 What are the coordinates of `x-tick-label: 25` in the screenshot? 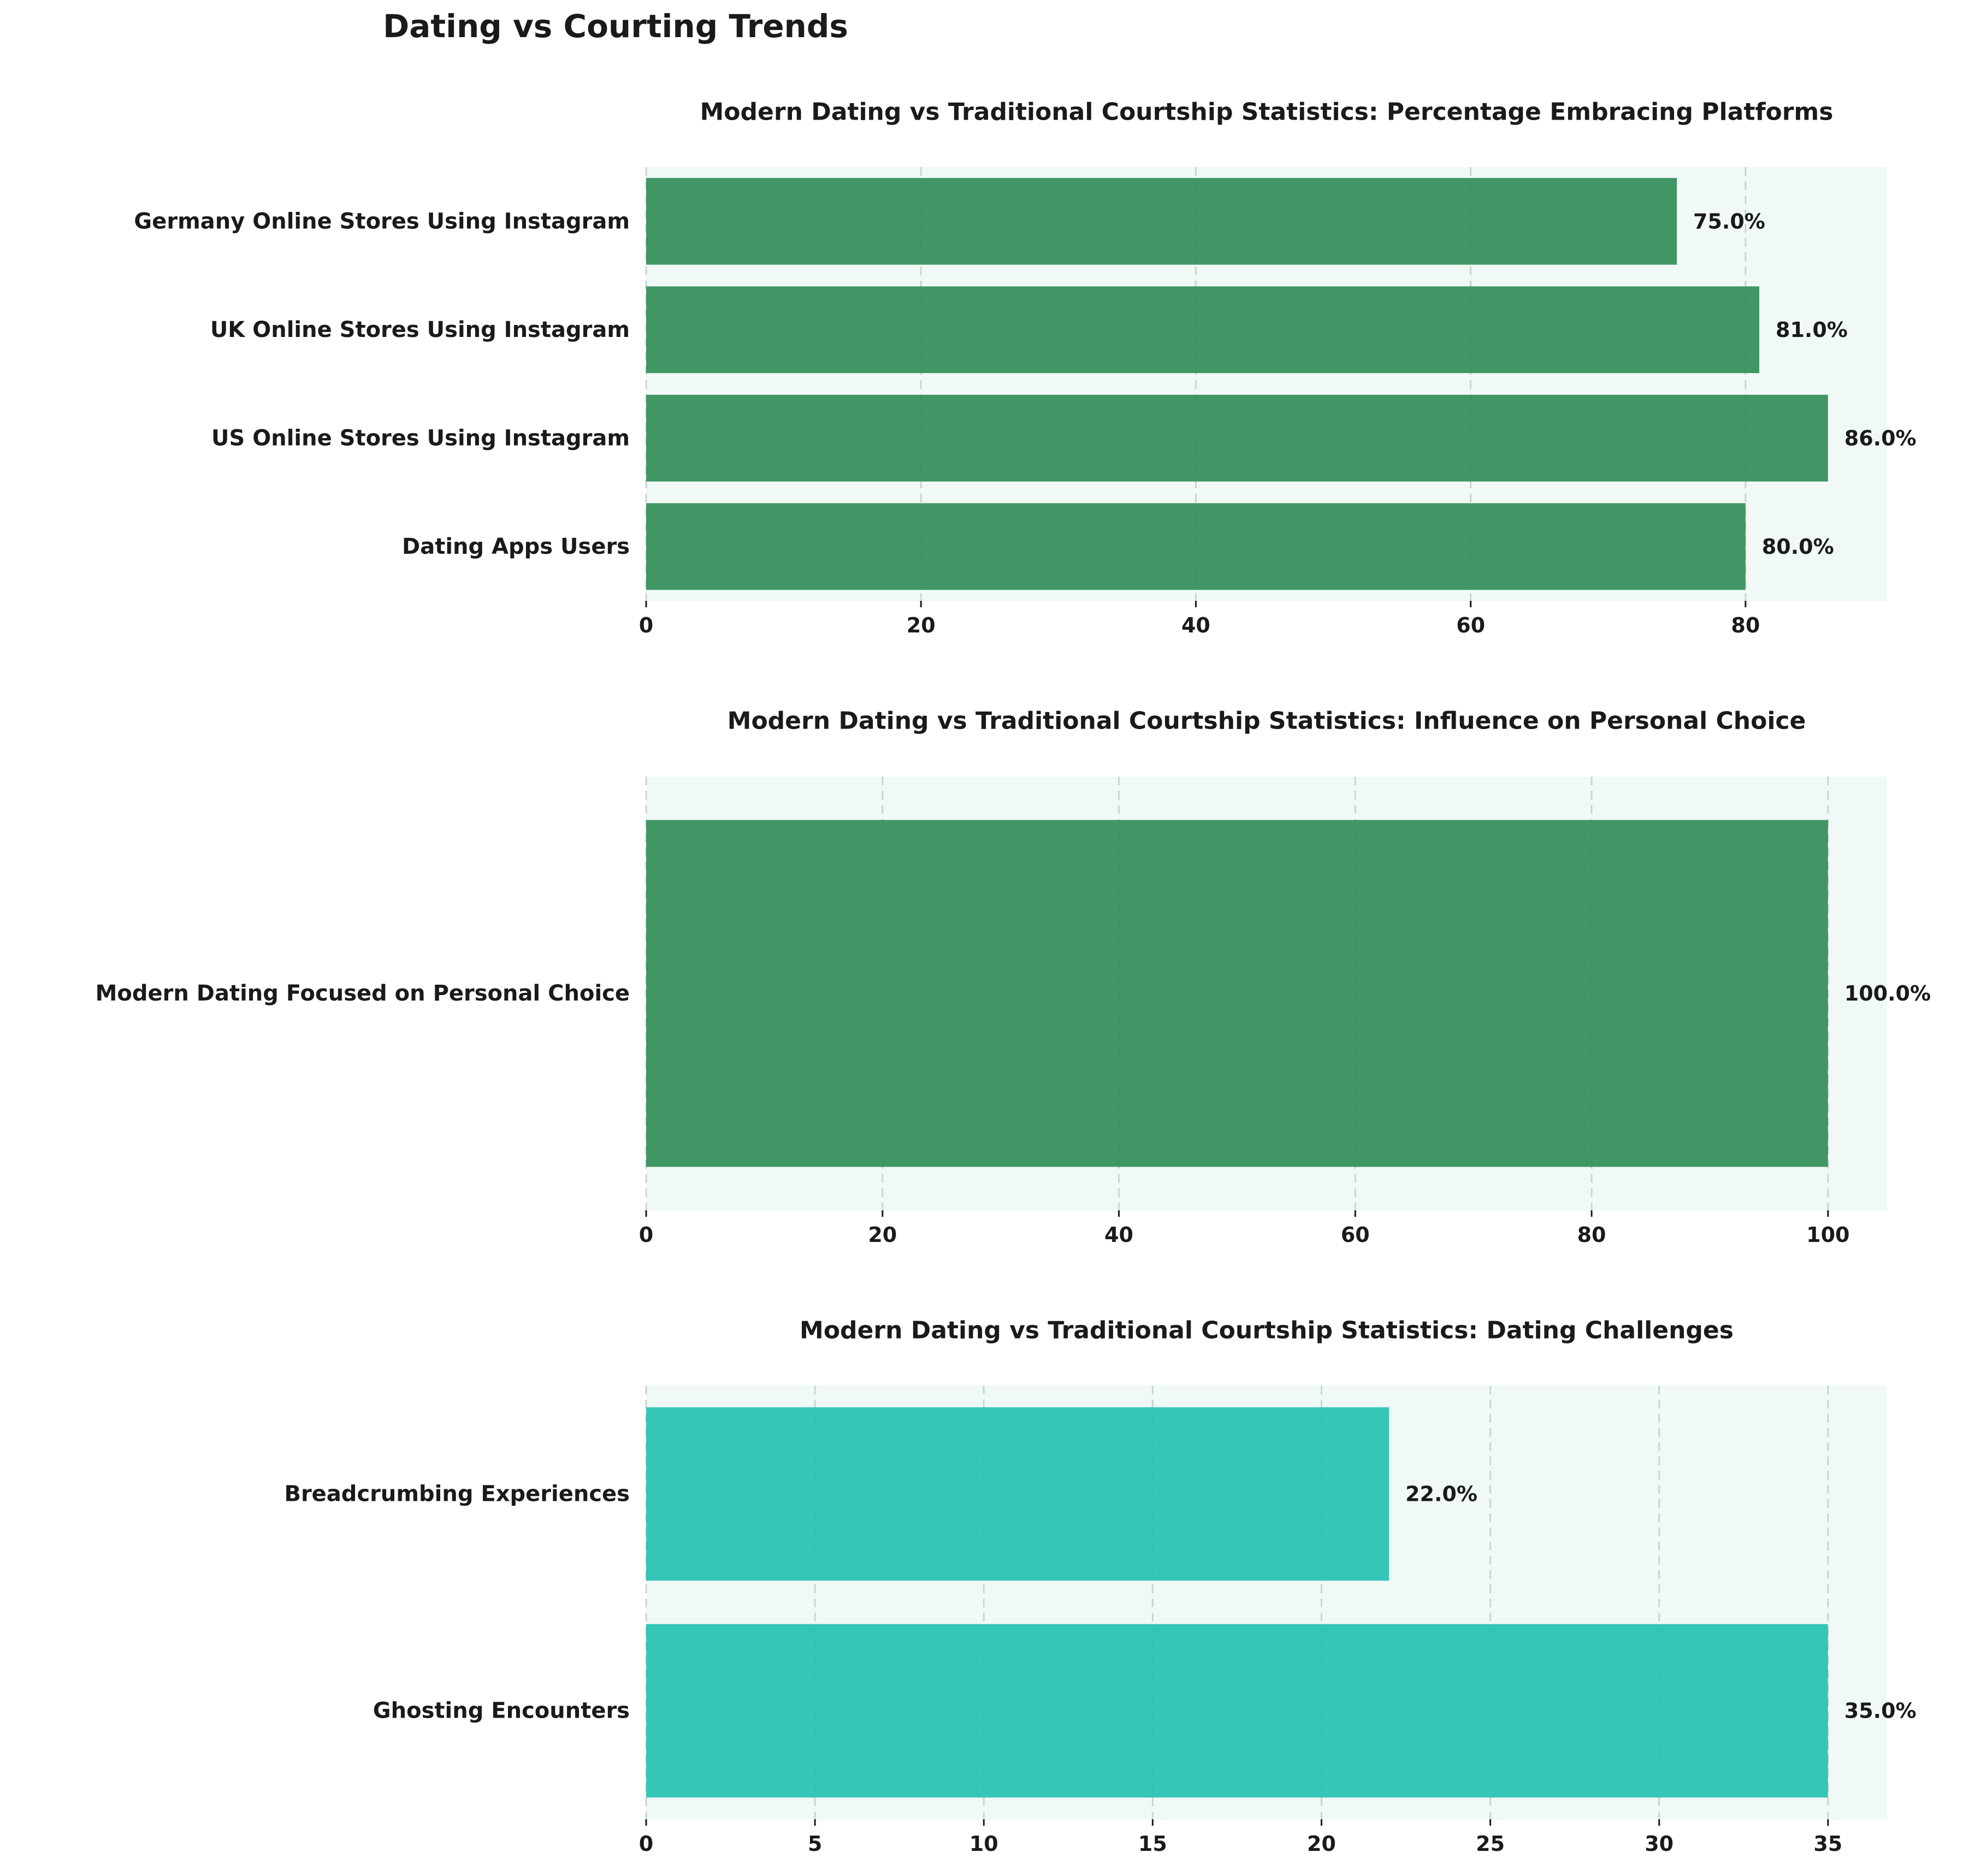 It's located at (1490, 1844).